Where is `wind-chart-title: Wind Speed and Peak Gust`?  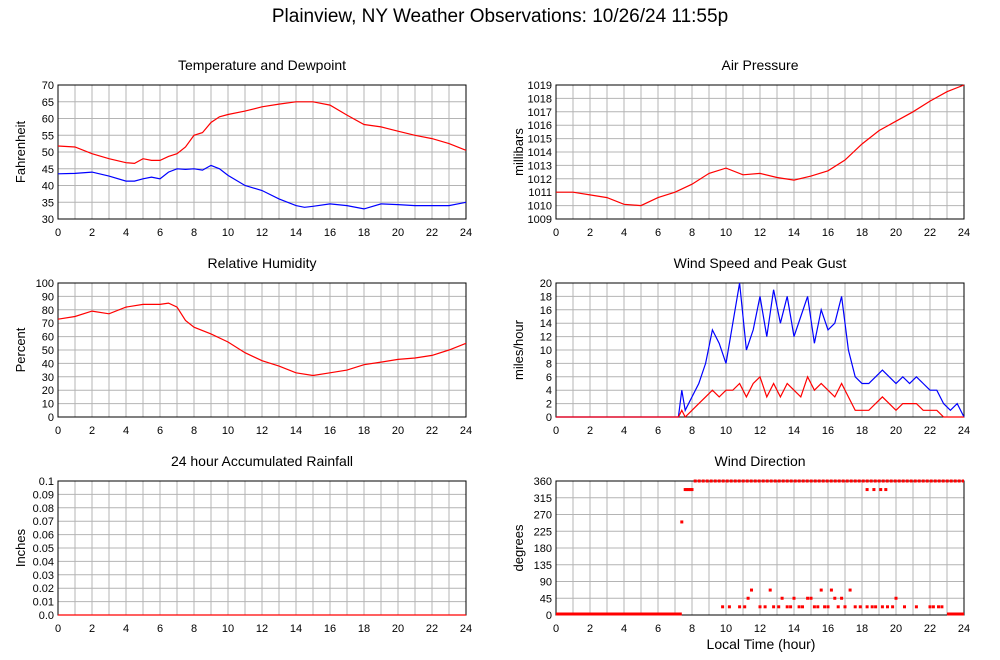 wind-chart-title: Wind Speed and Peak Gust is located at coordinates (760, 263).